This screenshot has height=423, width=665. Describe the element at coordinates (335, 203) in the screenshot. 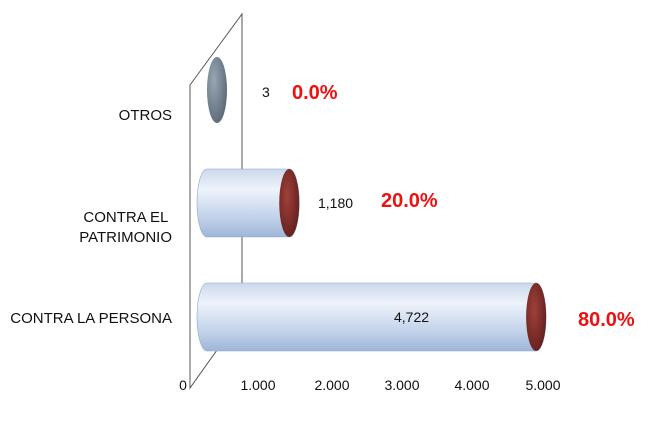

I see `value-label-patrimonio: 1,180` at that location.